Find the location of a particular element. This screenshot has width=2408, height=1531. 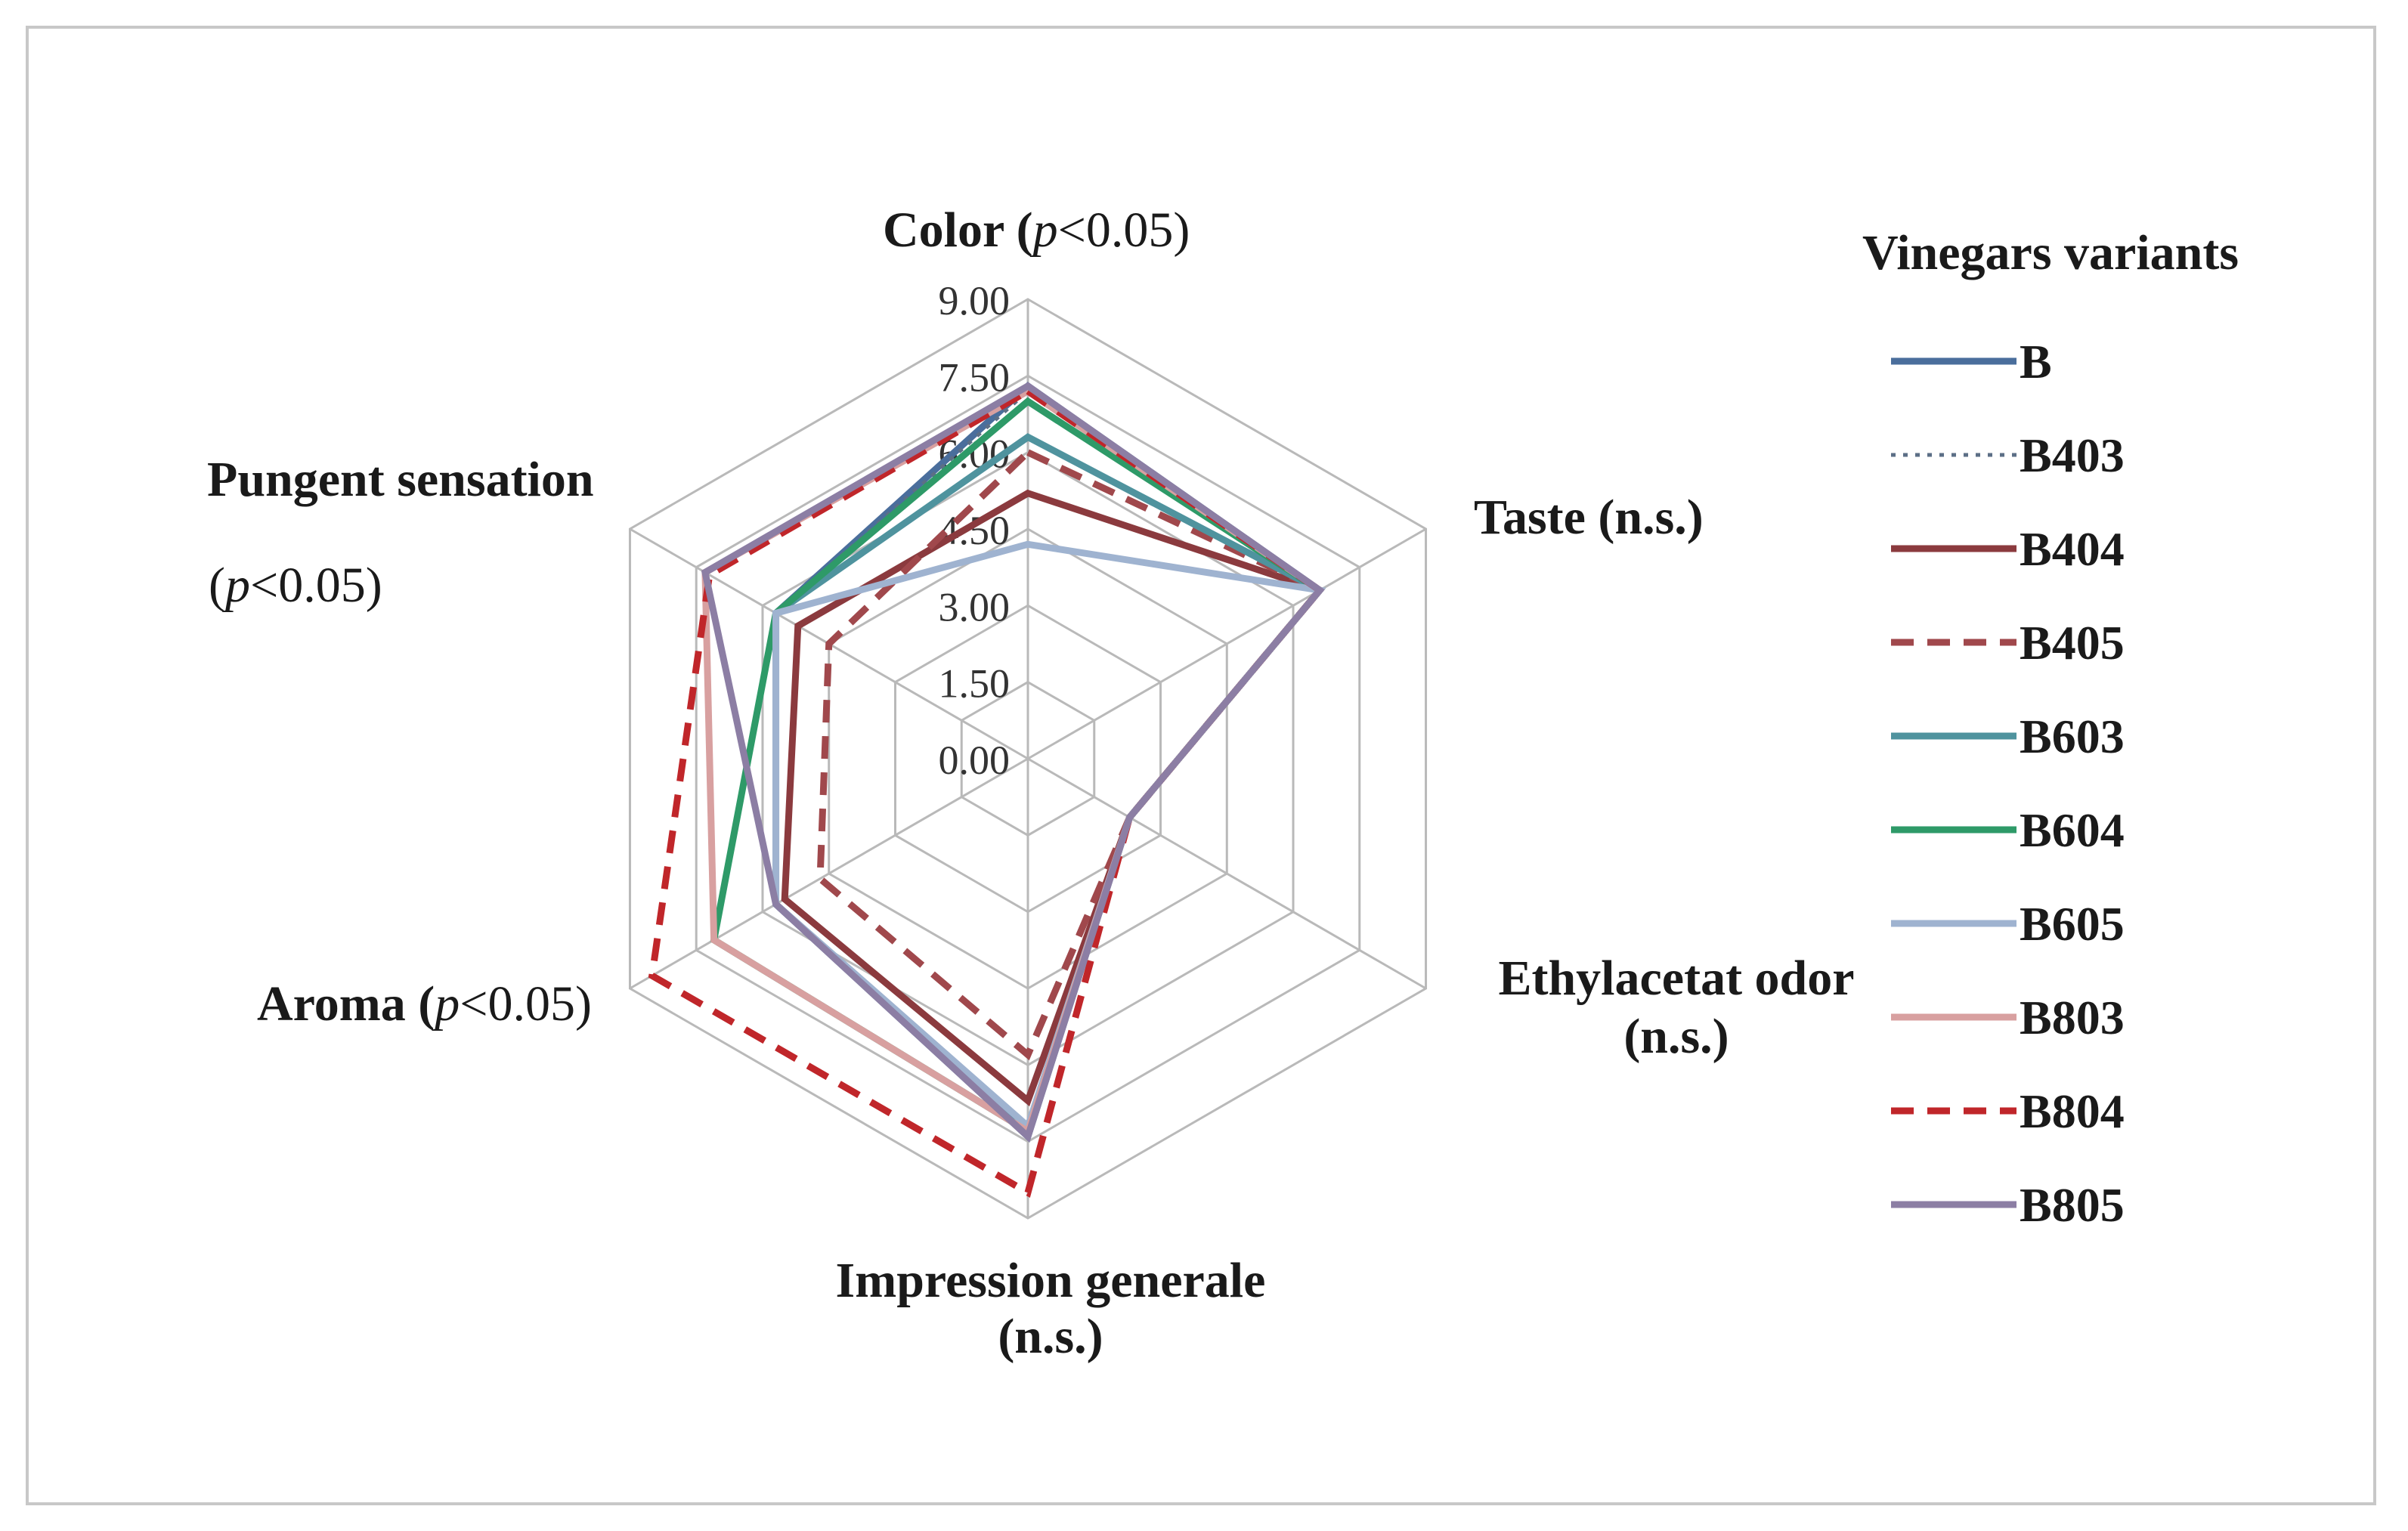

axis-title-pungent-line2: (p<0.05) is located at coordinates (295, 585).